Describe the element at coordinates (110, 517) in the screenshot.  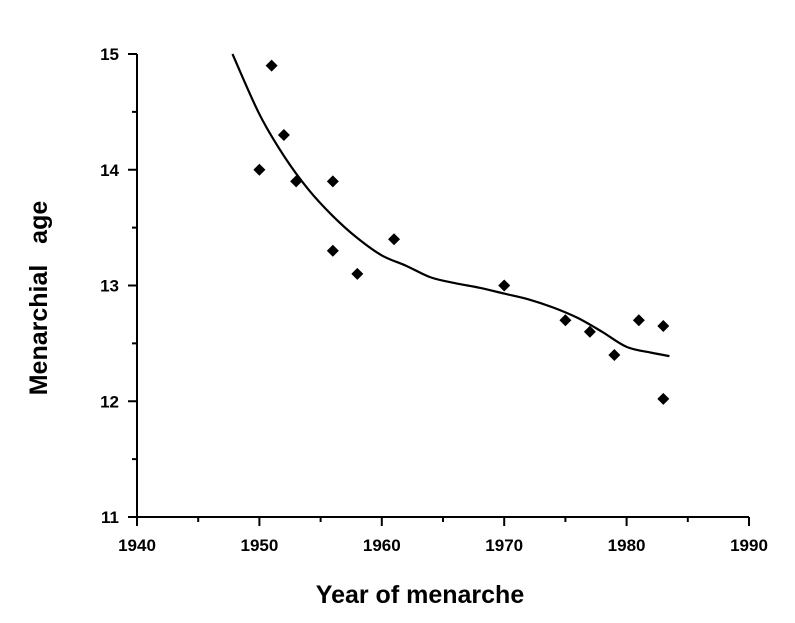
I see `y-tick-label: 11` at that location.